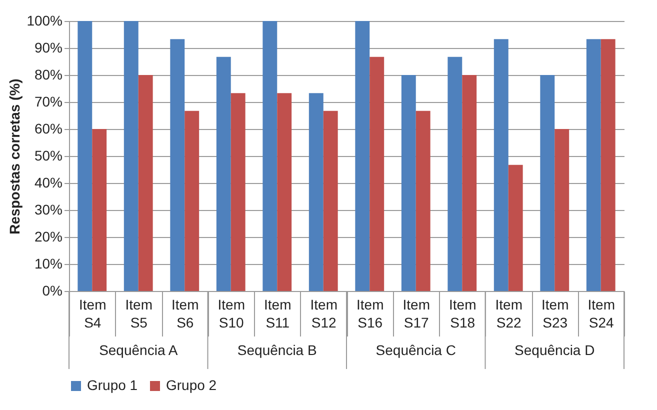  Describe the element at coordinates (416, 313) in the screenshot. I see `x-tick-label: Item S17` at that location.